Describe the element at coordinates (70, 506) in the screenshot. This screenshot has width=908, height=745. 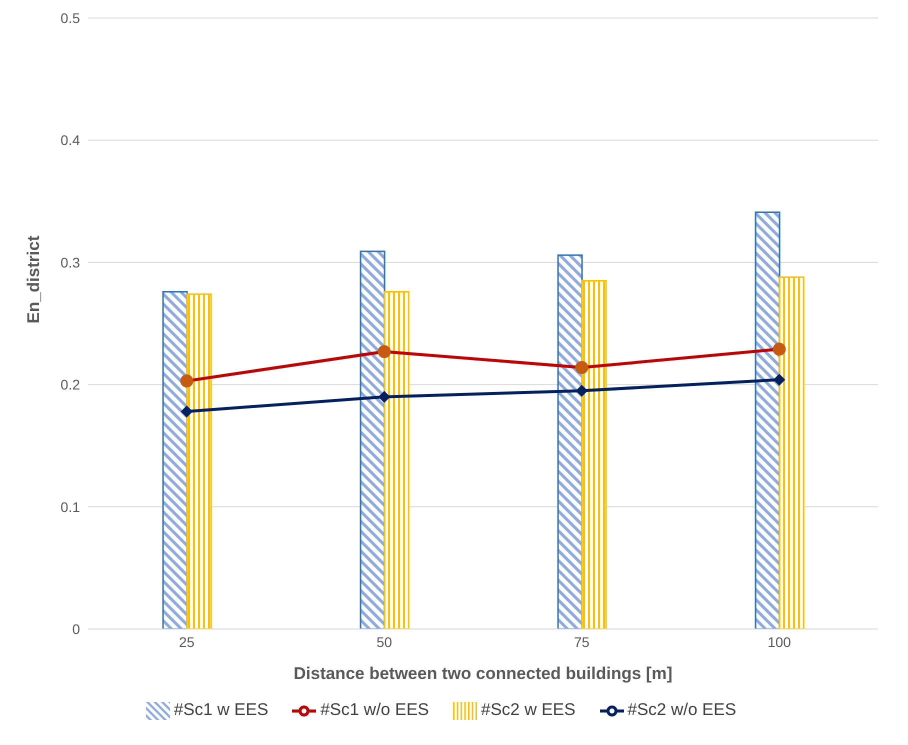
I see `y-tick-label: 0.1` at that location.